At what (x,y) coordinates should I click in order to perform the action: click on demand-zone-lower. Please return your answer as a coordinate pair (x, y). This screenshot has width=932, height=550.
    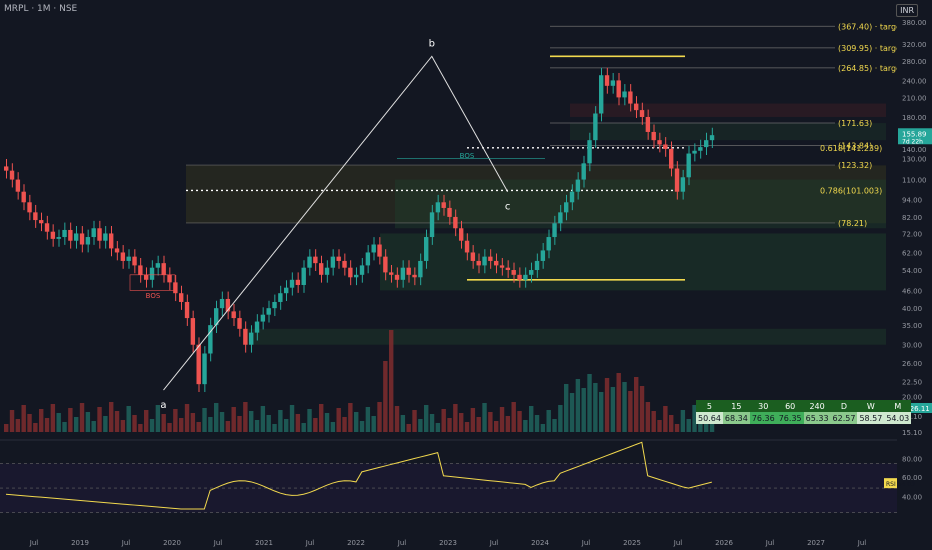
    Looking at the image, I should click on (633, 262).